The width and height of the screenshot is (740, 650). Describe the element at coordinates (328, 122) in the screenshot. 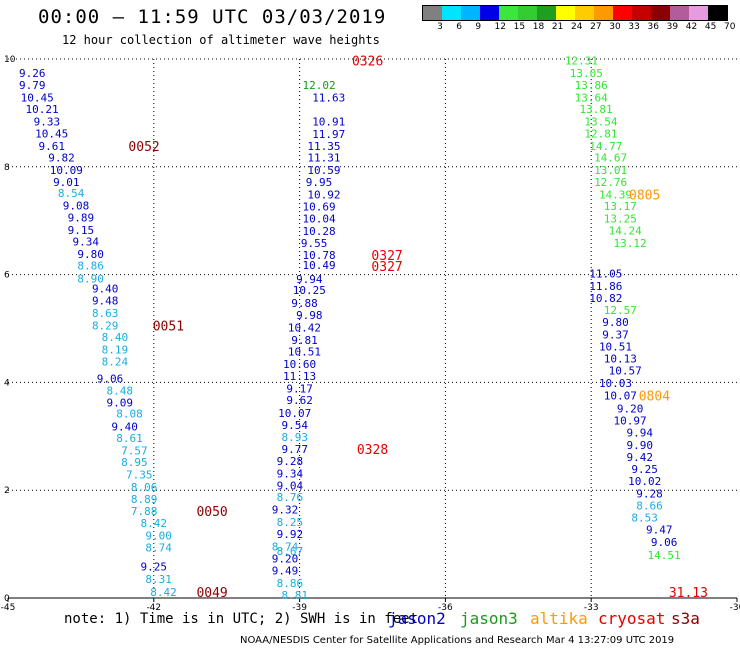

I see `wave-height-point: 10.91` at that location.